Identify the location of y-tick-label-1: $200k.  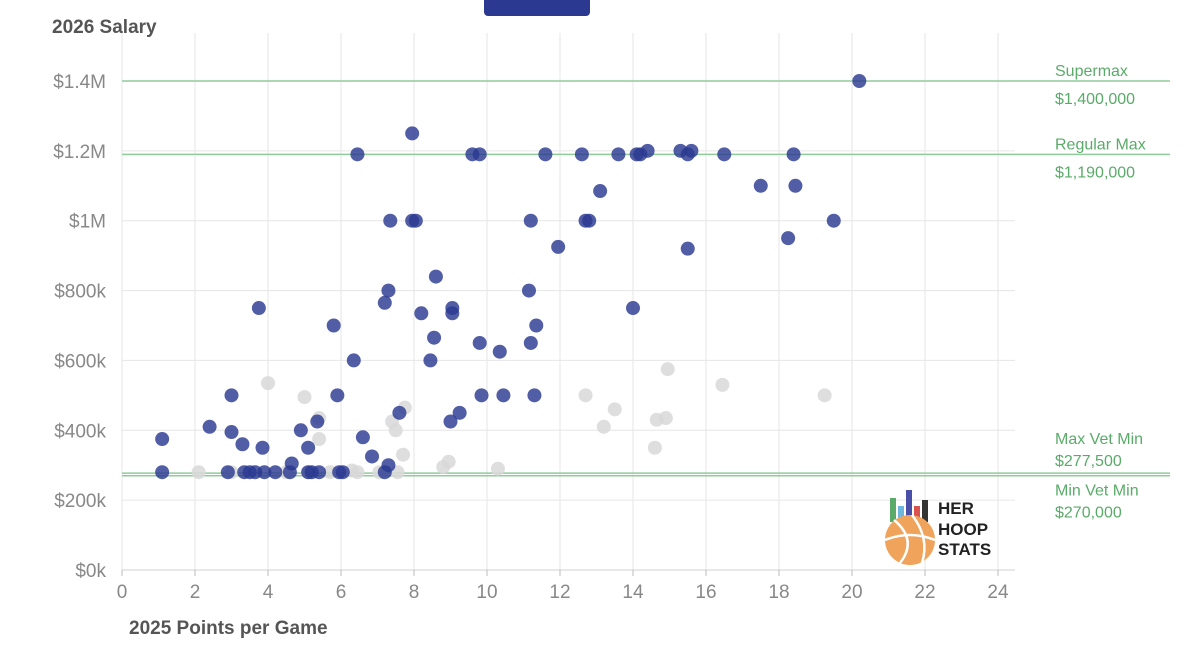
(80, 501).